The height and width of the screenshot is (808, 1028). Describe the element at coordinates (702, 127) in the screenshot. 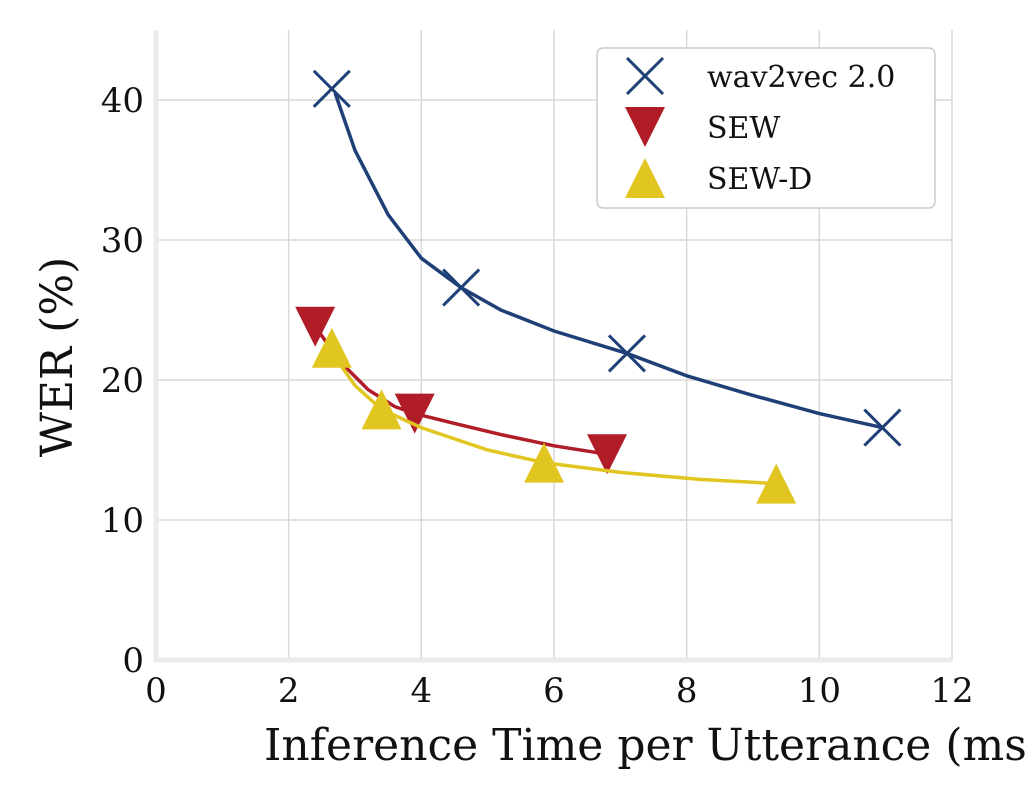

I see `legend-item: SEW` at that location.